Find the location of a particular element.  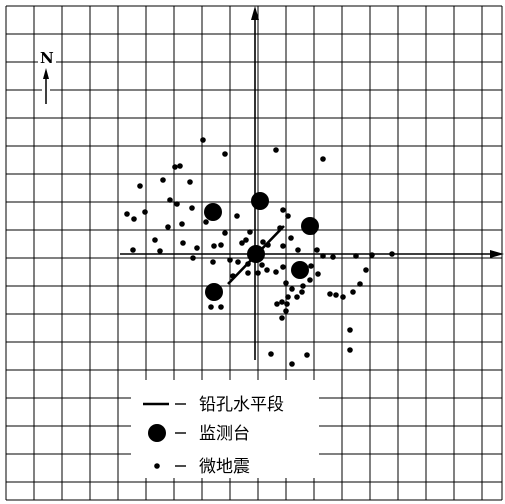

legend-label-borehole: 铅孔水平段 is located at coordinates (241, 405).